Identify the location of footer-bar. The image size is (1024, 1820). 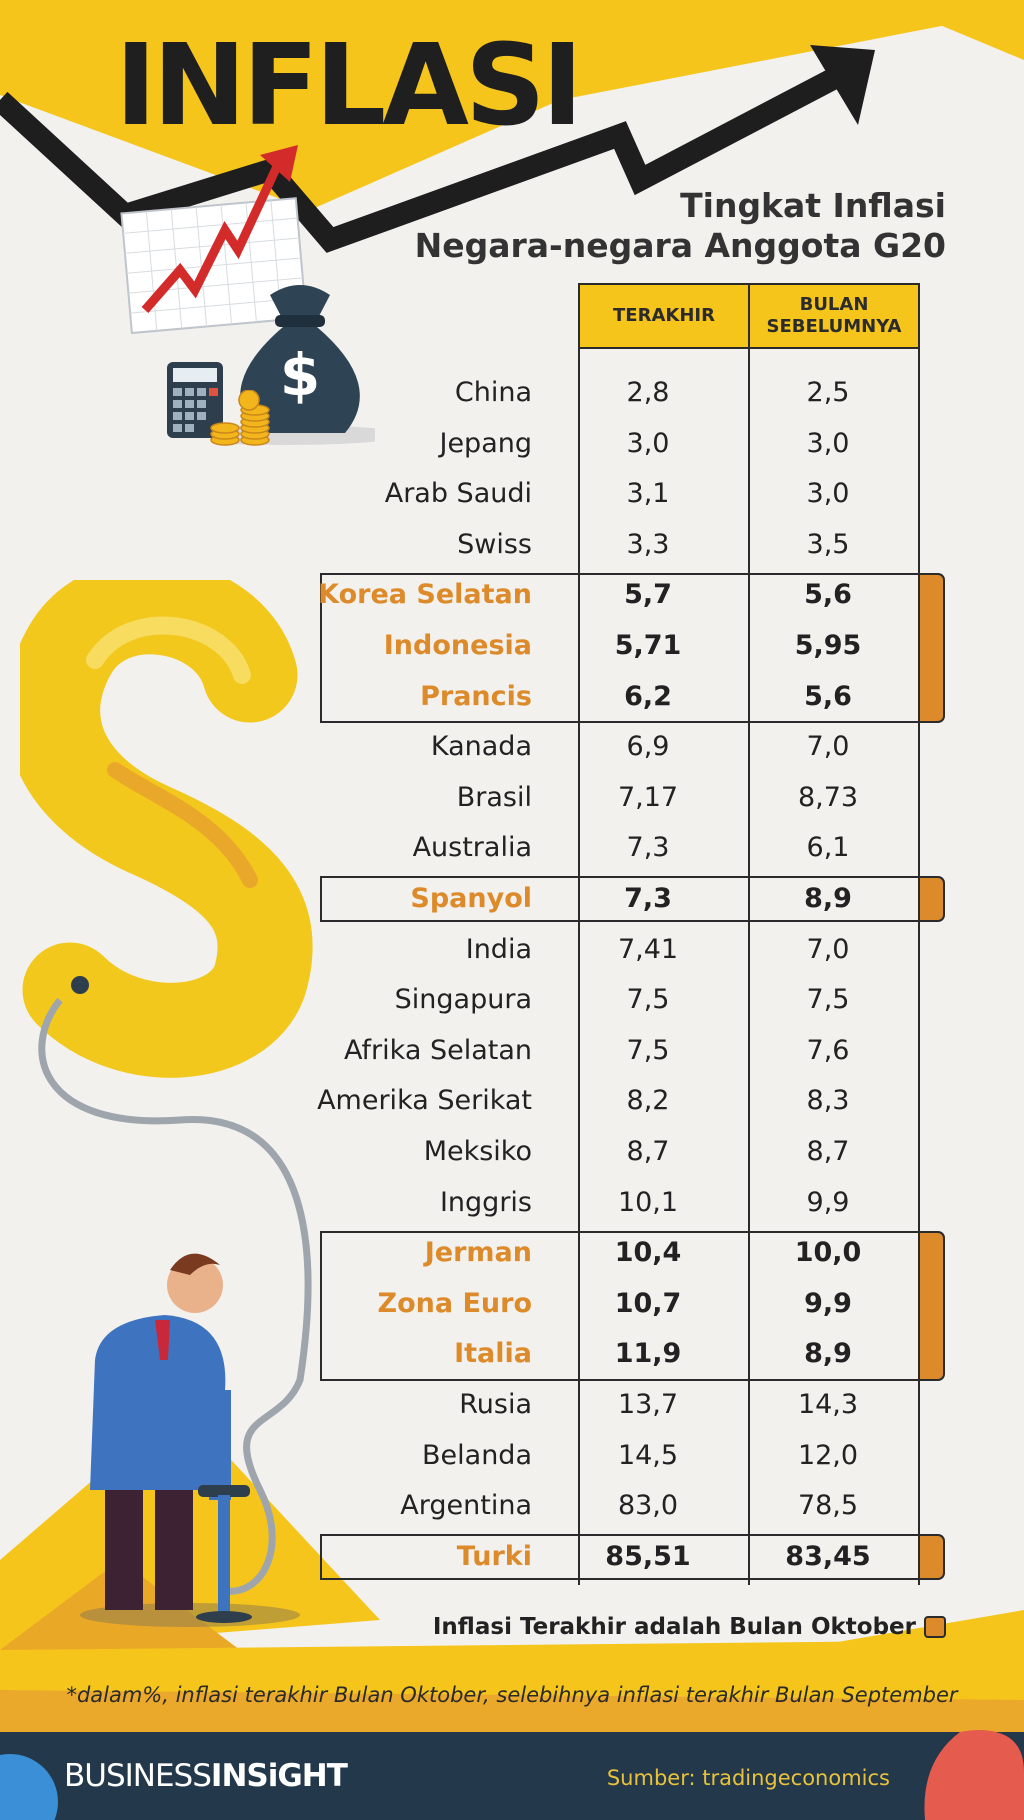
(512, 1776).